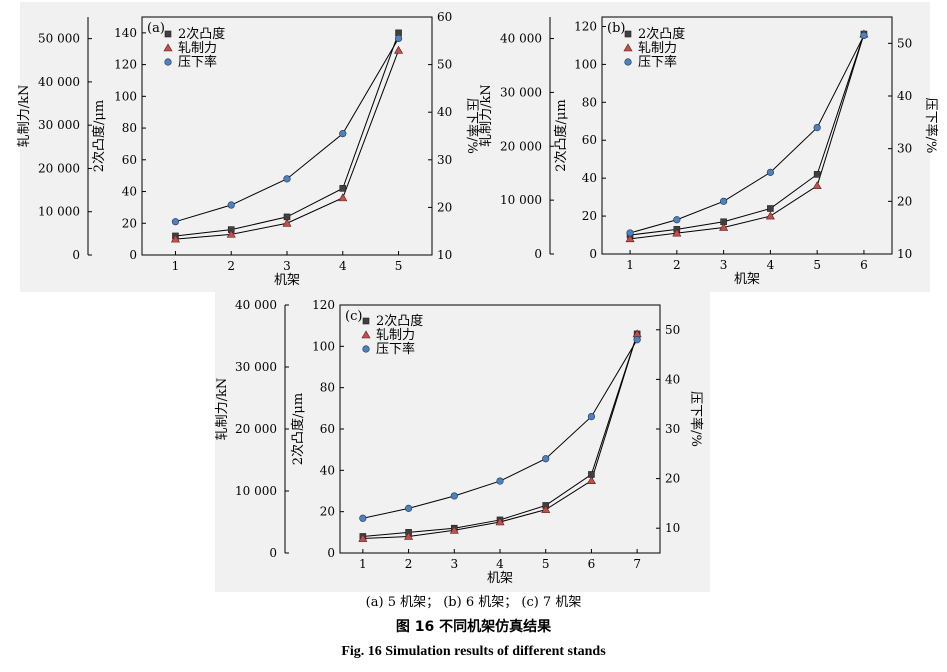 The height and width of the screenshot is (672, 947). I want to click on outer-tick-label: 30 000, so click(256, 367).